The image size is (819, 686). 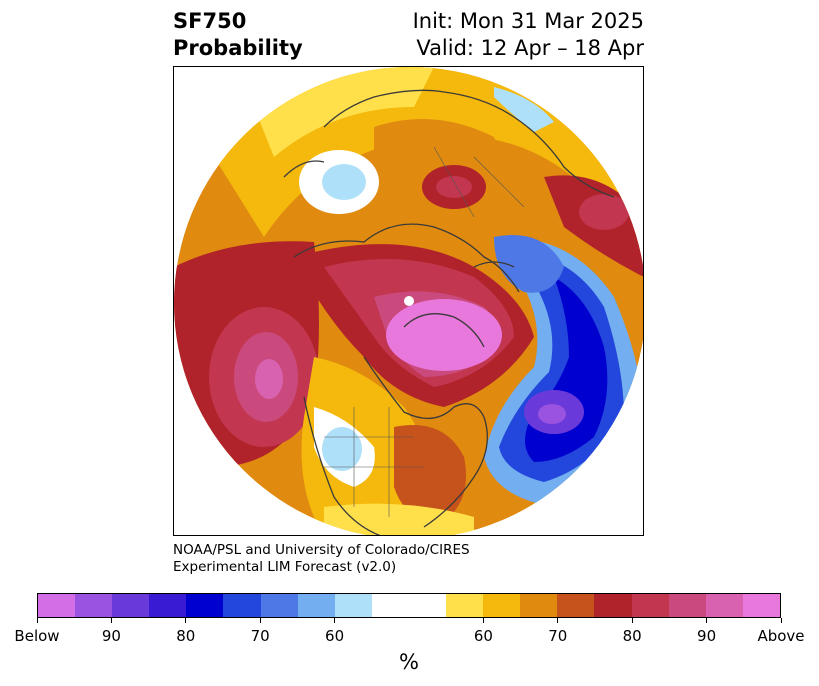 I want to click on light-magenta-west, so click(x=269, y=379).